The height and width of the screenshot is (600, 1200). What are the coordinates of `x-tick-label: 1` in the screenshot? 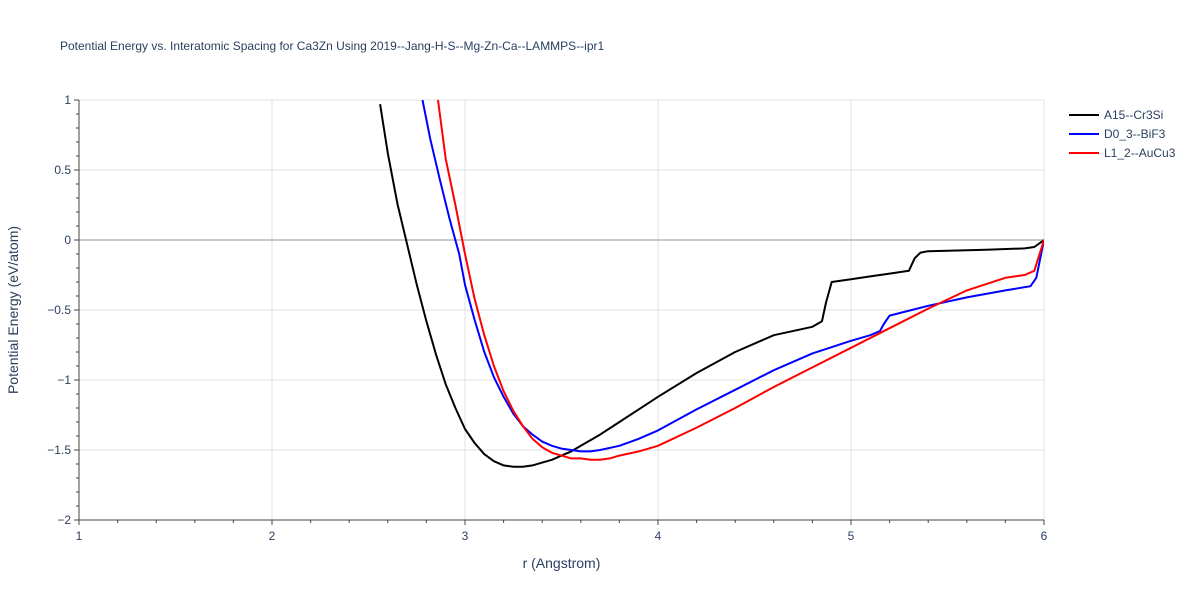 It's located at (79, 536).